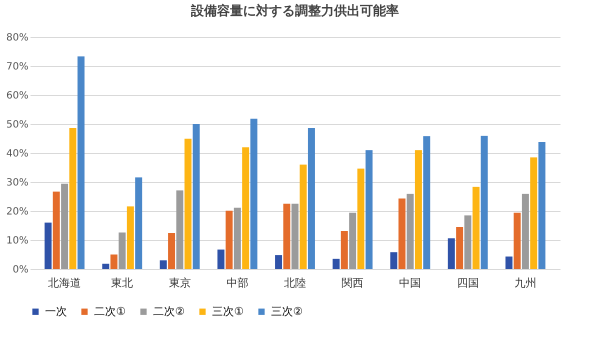 The height and width of the screenshot is (344, 590). Describe the element at coordinates (17, 183) in the screenshot. I see `y-tick-label: 30%` at that location.